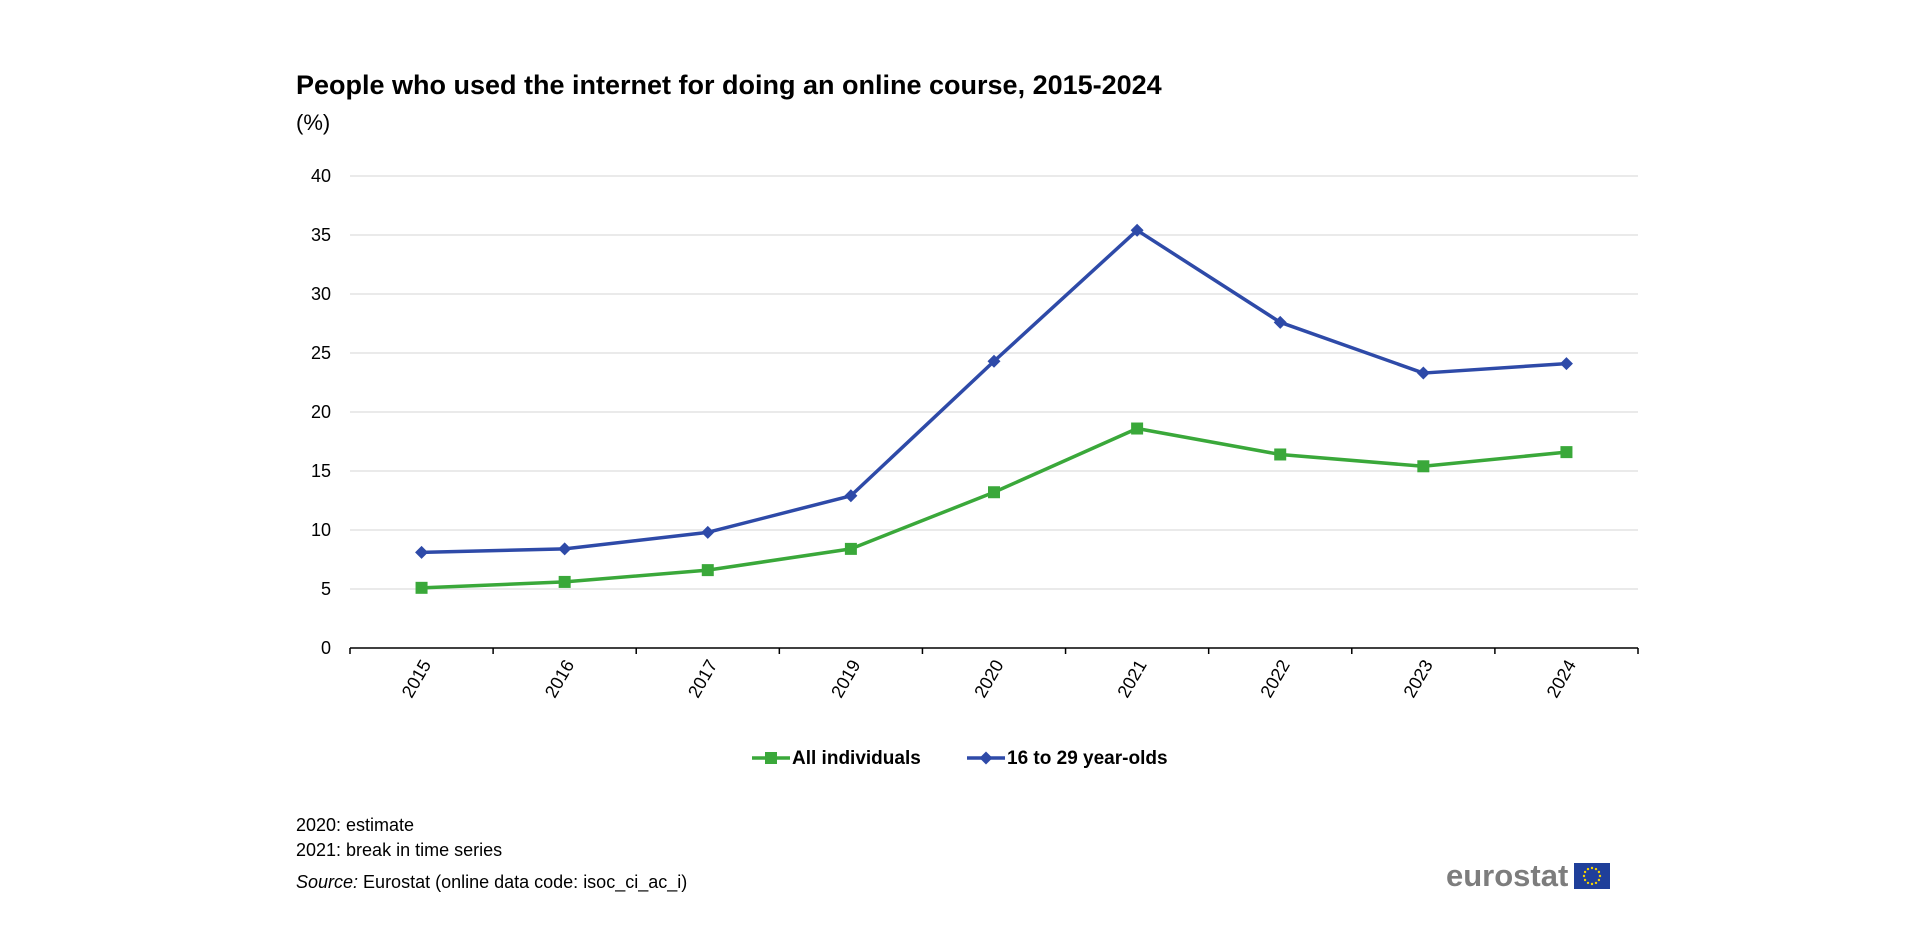 This screenshot has width=1920, height=949. What do you see at coordinates (702, 678) in the screenshot?
I see `x-tick-label: 2017` at bounding box center [702, 678].